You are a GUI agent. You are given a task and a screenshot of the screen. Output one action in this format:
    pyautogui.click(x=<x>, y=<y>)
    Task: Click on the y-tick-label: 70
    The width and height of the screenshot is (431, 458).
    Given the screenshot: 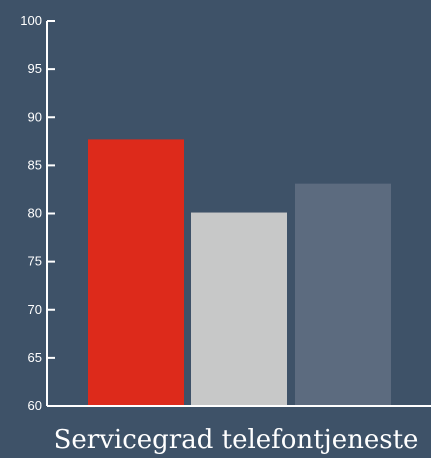 What is the action you would take?
    pyautogui.click(x=35, y=309)
    